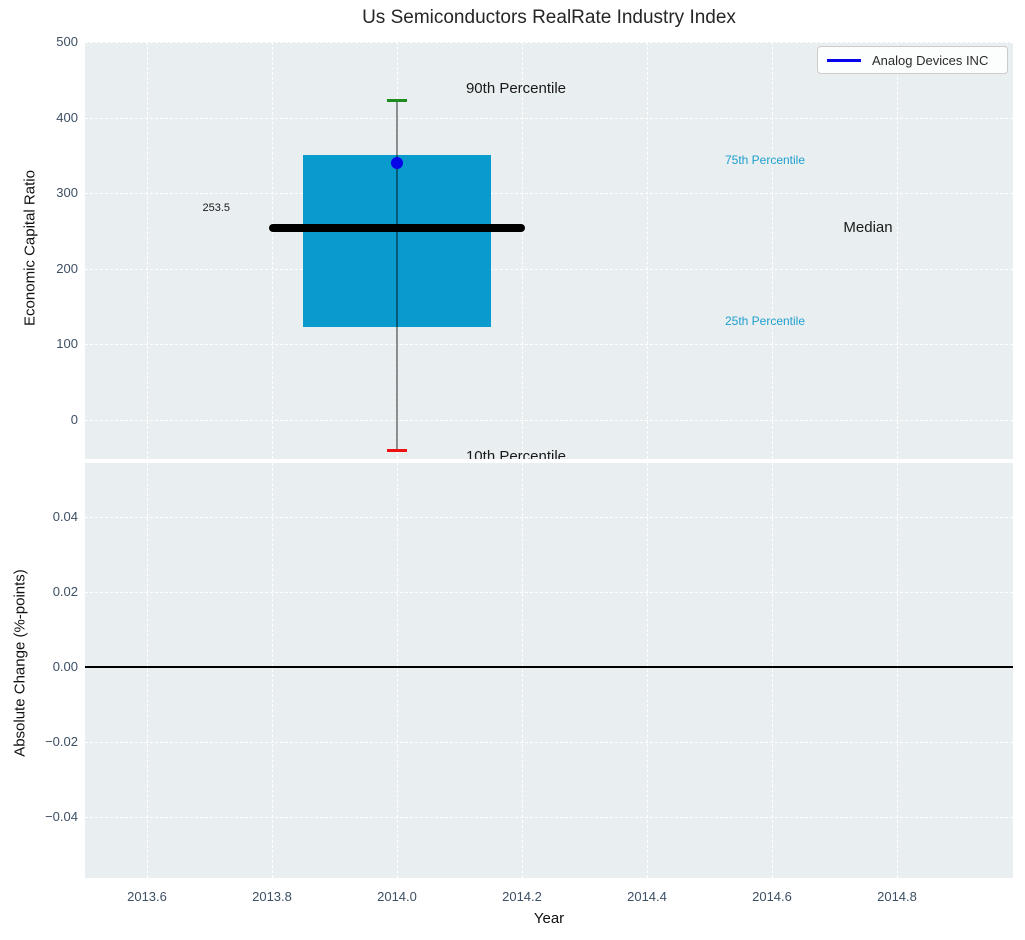 The height and width of the screenshot is (940, 1025). Describe the element at coordinates (397, 896) in the screenshot. I see `x-tick-label: 2014.0` at that location.